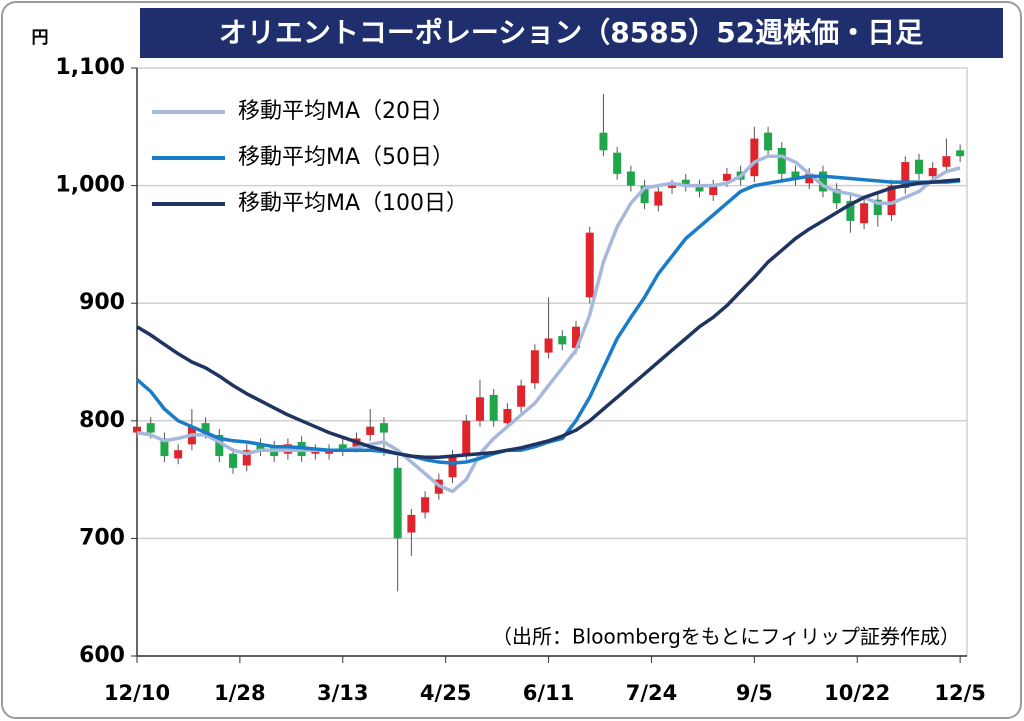 The image size is (1024, 721). Describe the element at coordinates (754, 693) in the screenshot. I see `x-tick-label: 9/5` at that location.